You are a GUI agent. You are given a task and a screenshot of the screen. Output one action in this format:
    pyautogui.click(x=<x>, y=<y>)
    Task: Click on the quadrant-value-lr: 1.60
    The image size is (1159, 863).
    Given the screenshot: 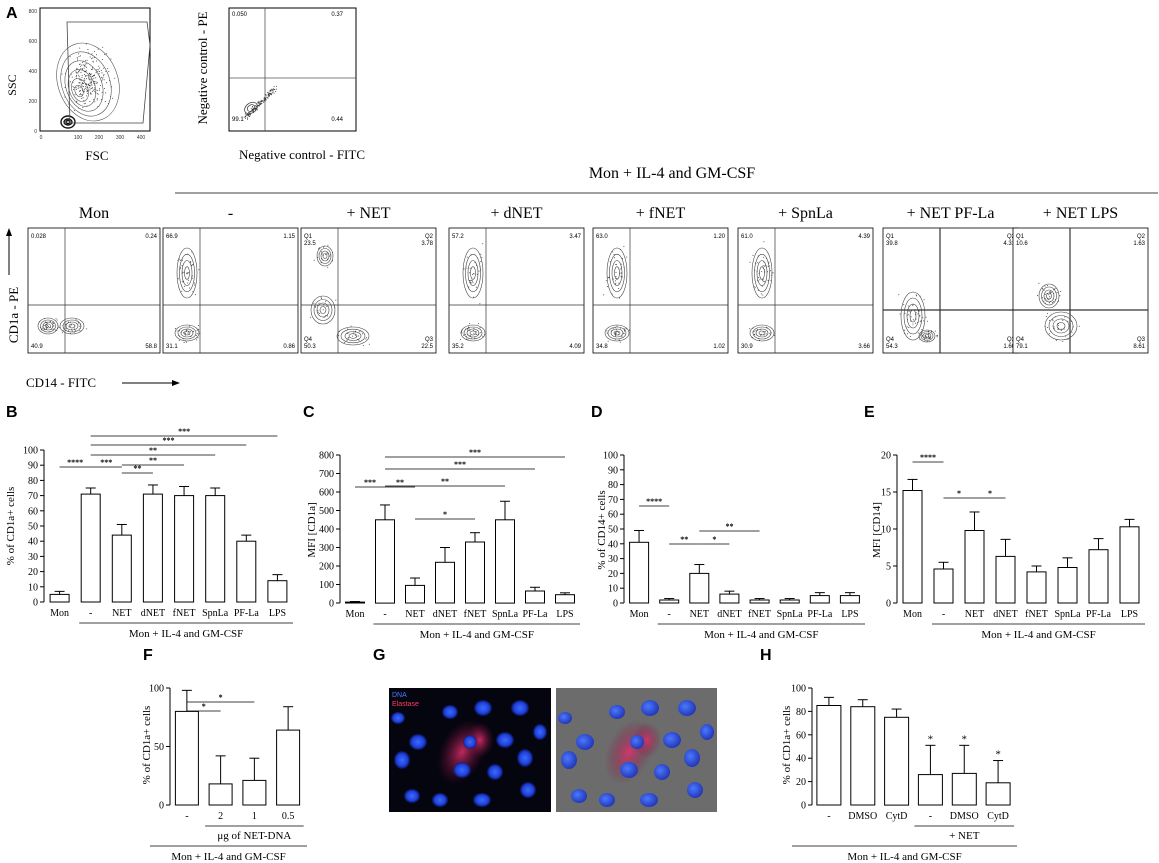 What is the action you would take?
    pyautogui.click(x=1009, y=347)
    